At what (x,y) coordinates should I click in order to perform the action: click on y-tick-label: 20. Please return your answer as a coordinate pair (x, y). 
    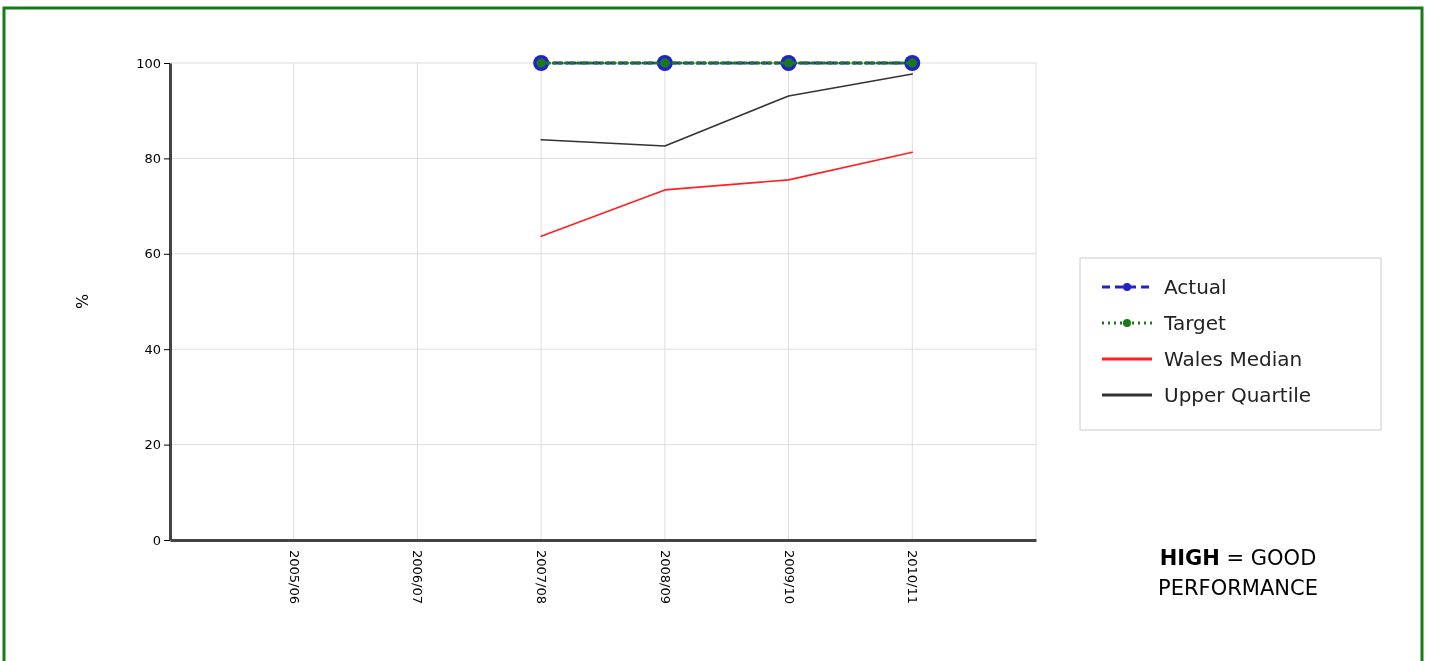
    Looking at the image, I should click on (152, 445).